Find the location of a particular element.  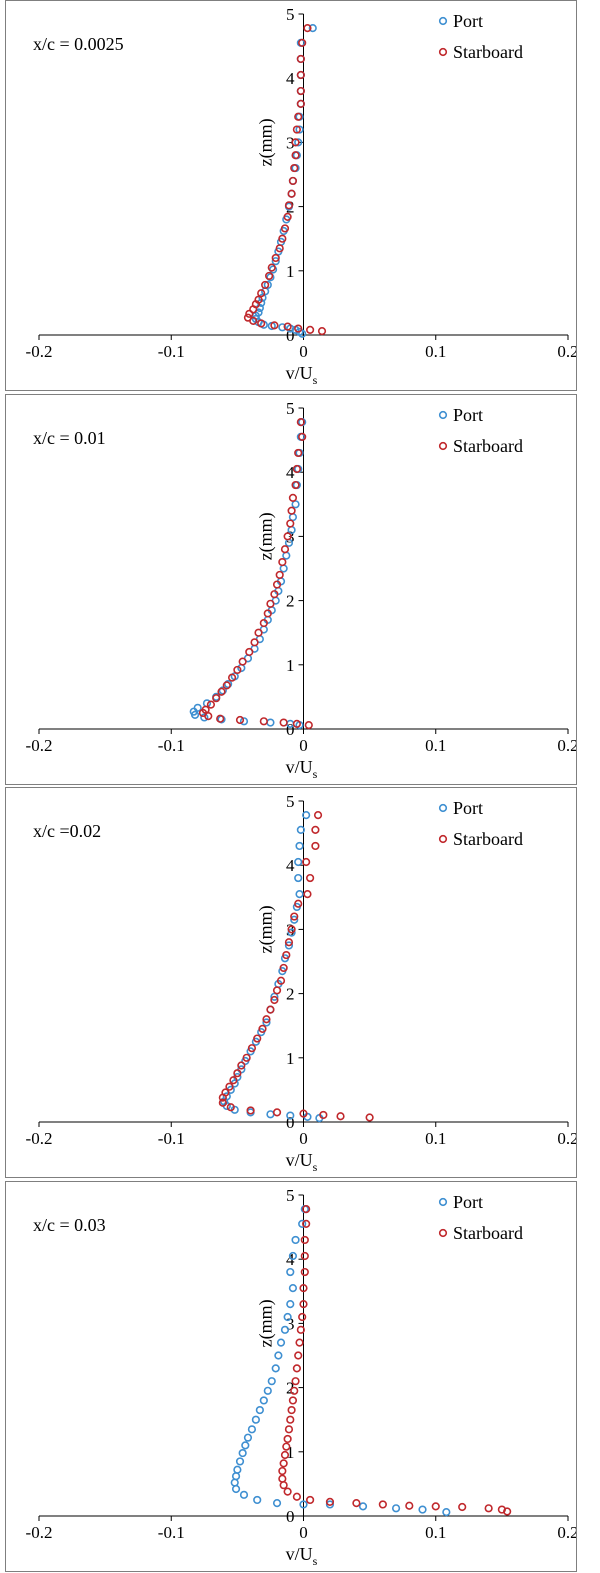

legend-label-starboard: Starboard is located at coordinates (488, 446).